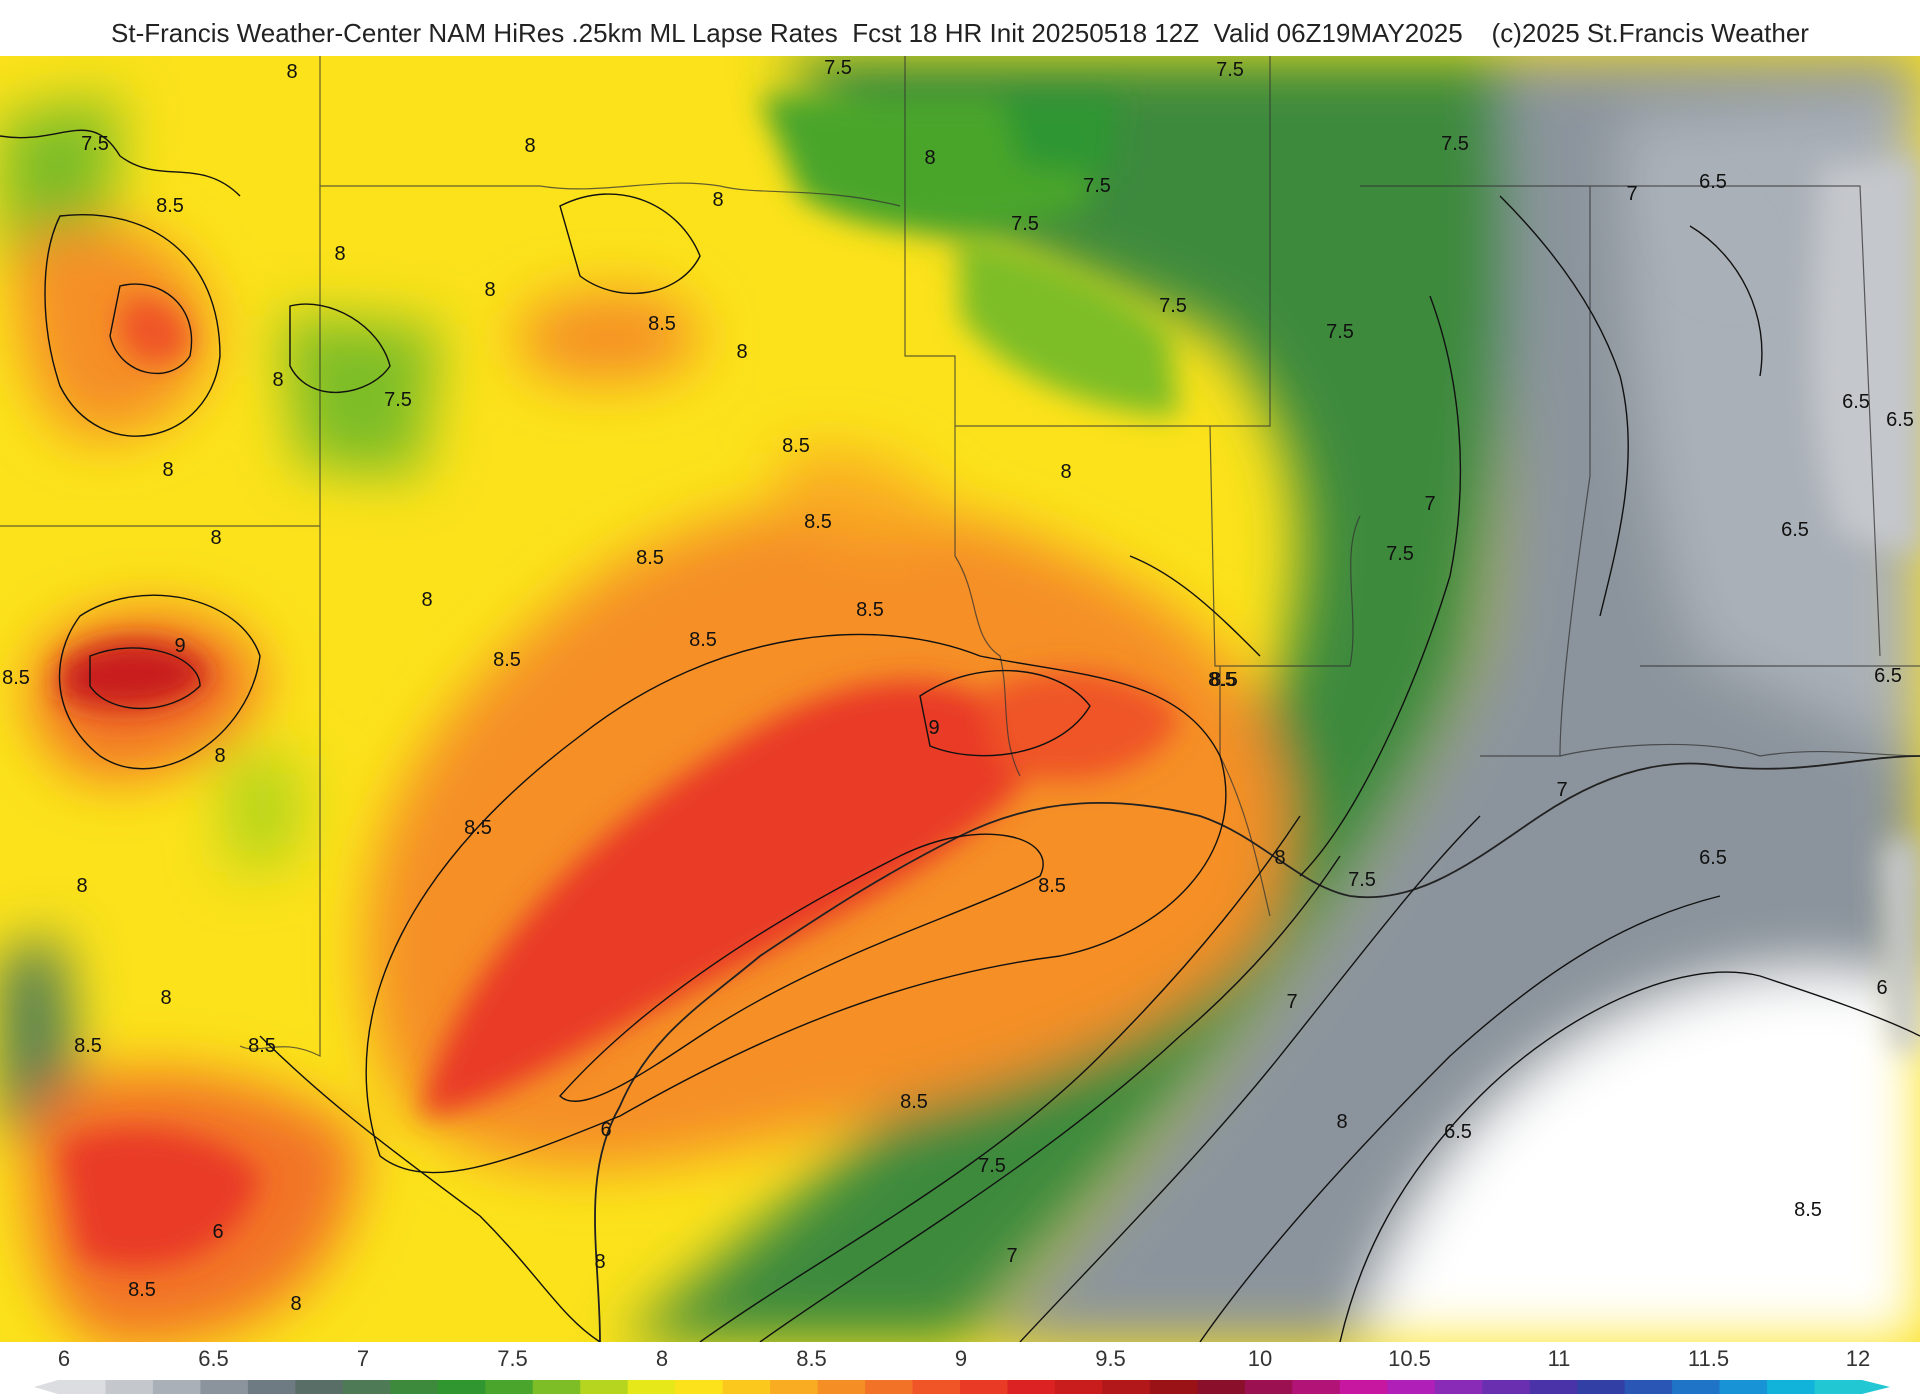  What do you see at coordinates (662, 1358) in the screenshot?
I see `legend-tick-label: 8` at bounding box center [662, 1358].